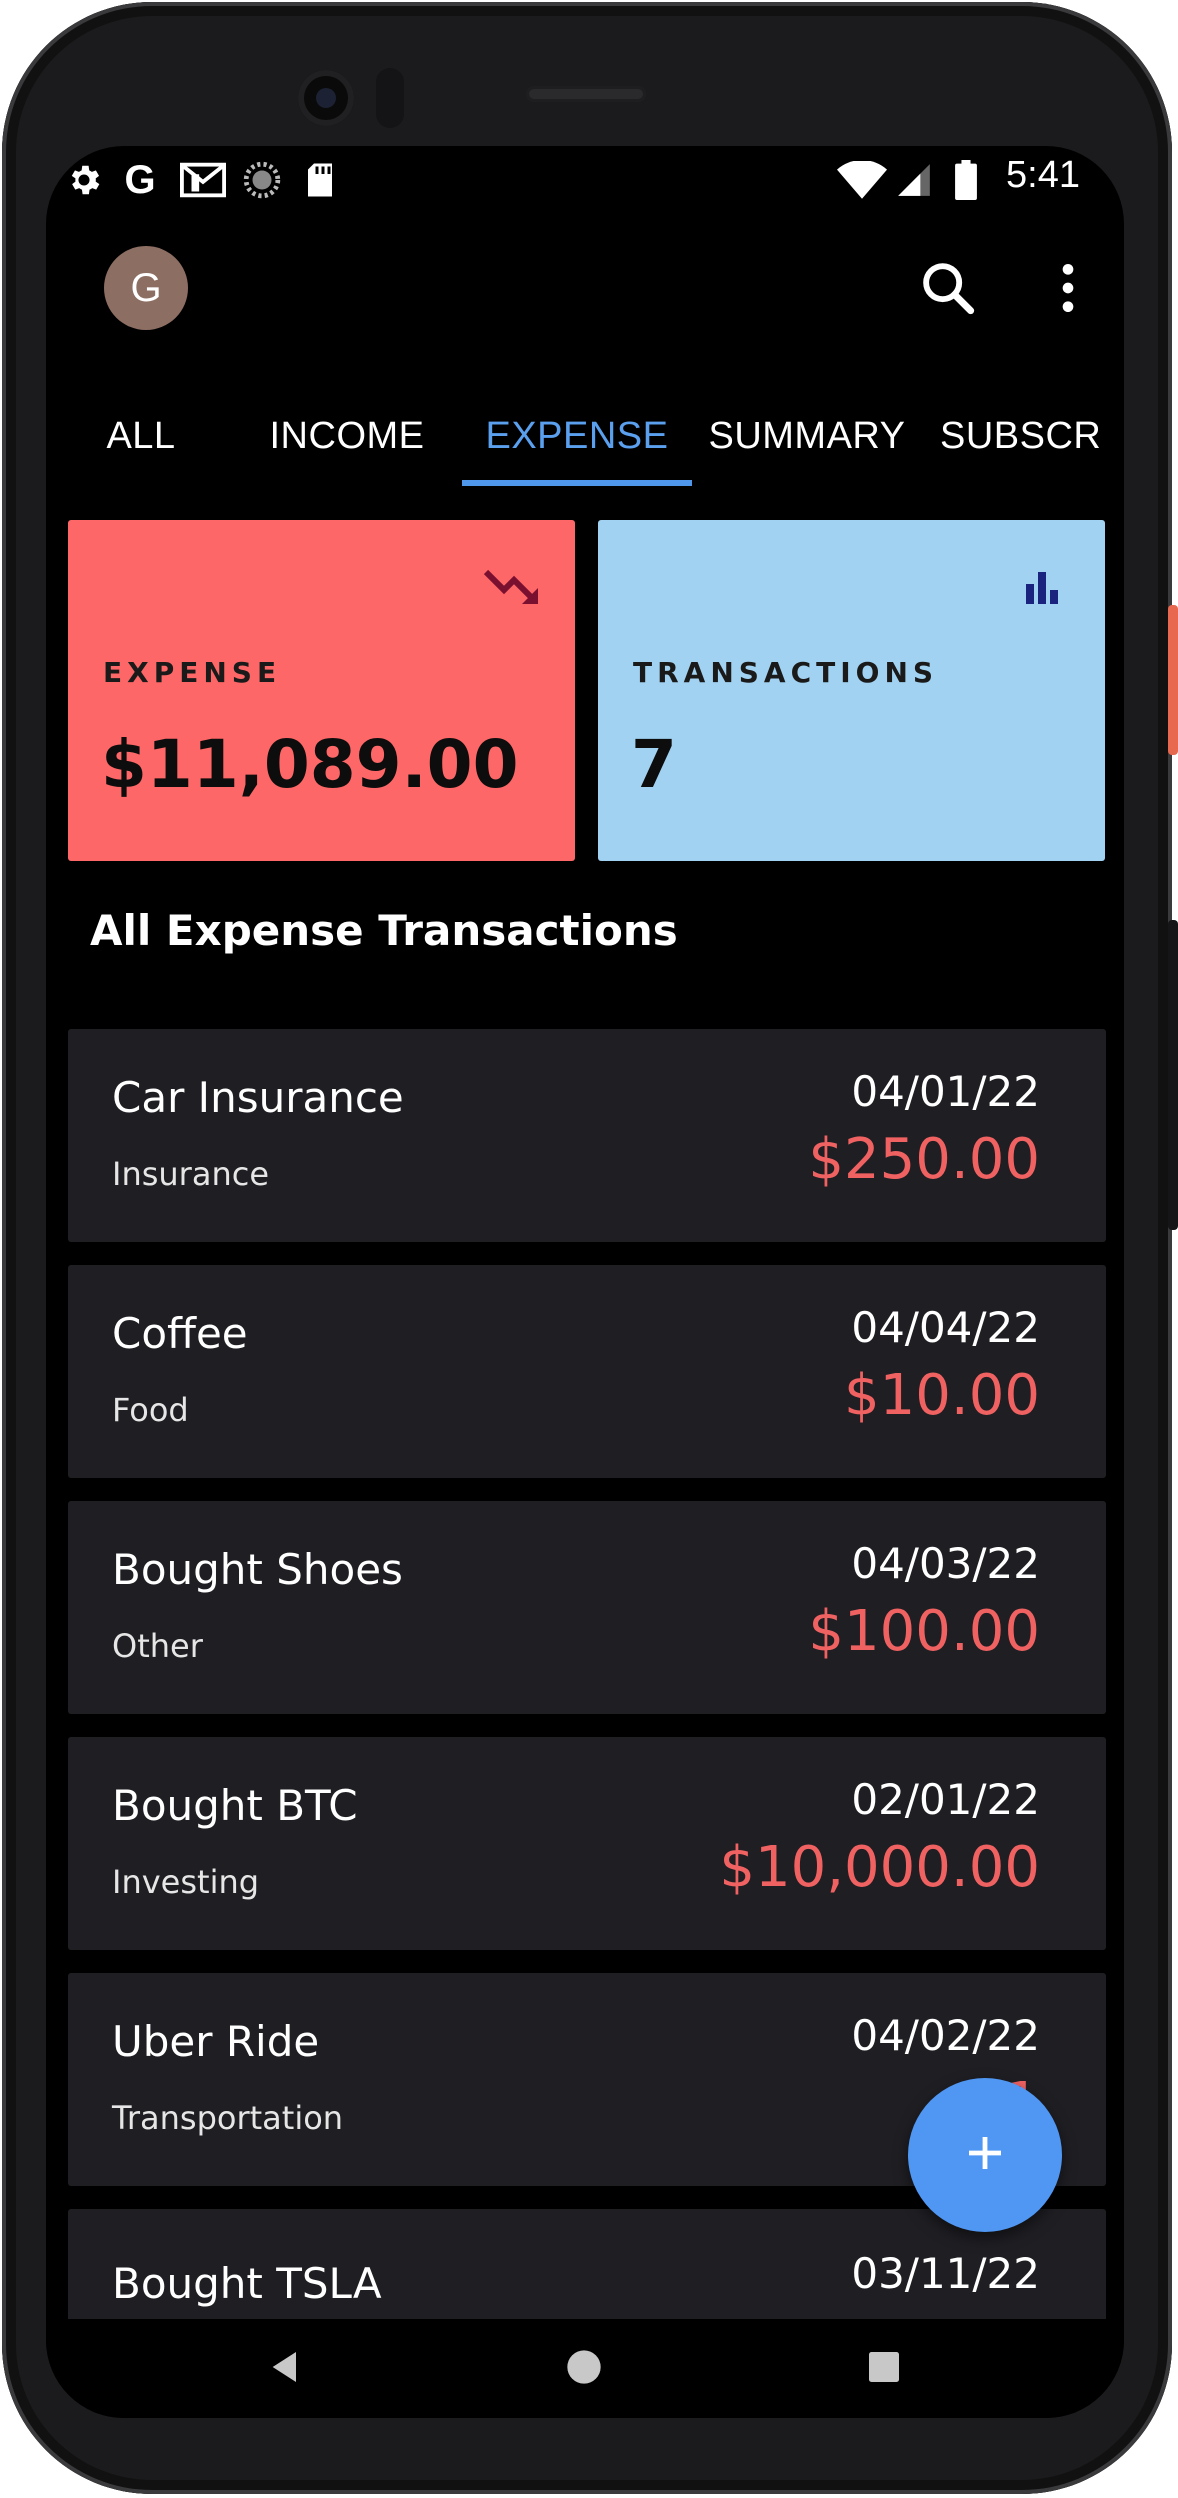 Image resolution: width=1178 pixels, height=2498 pixels. I want to click on recents-button, so click(884, 2369).